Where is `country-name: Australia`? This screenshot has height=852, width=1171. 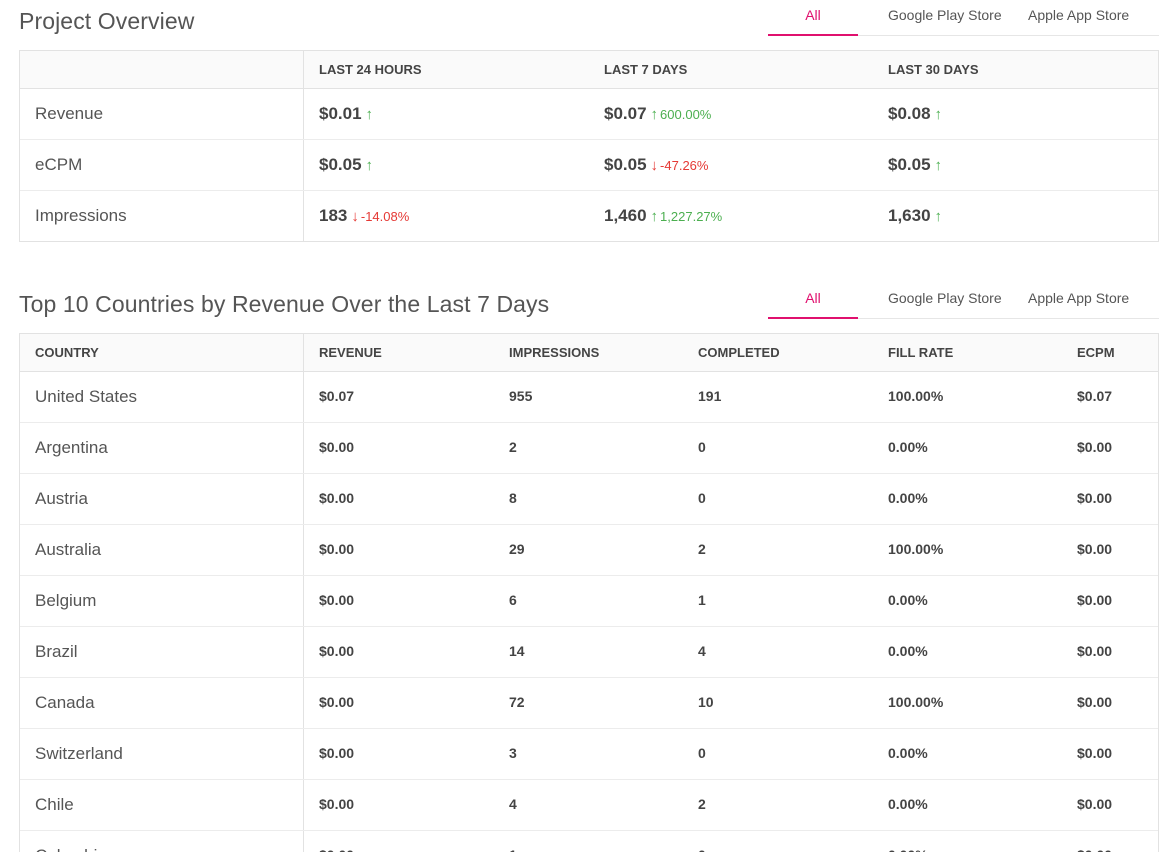
country-name: Australia is located at coordinates (68, 549).